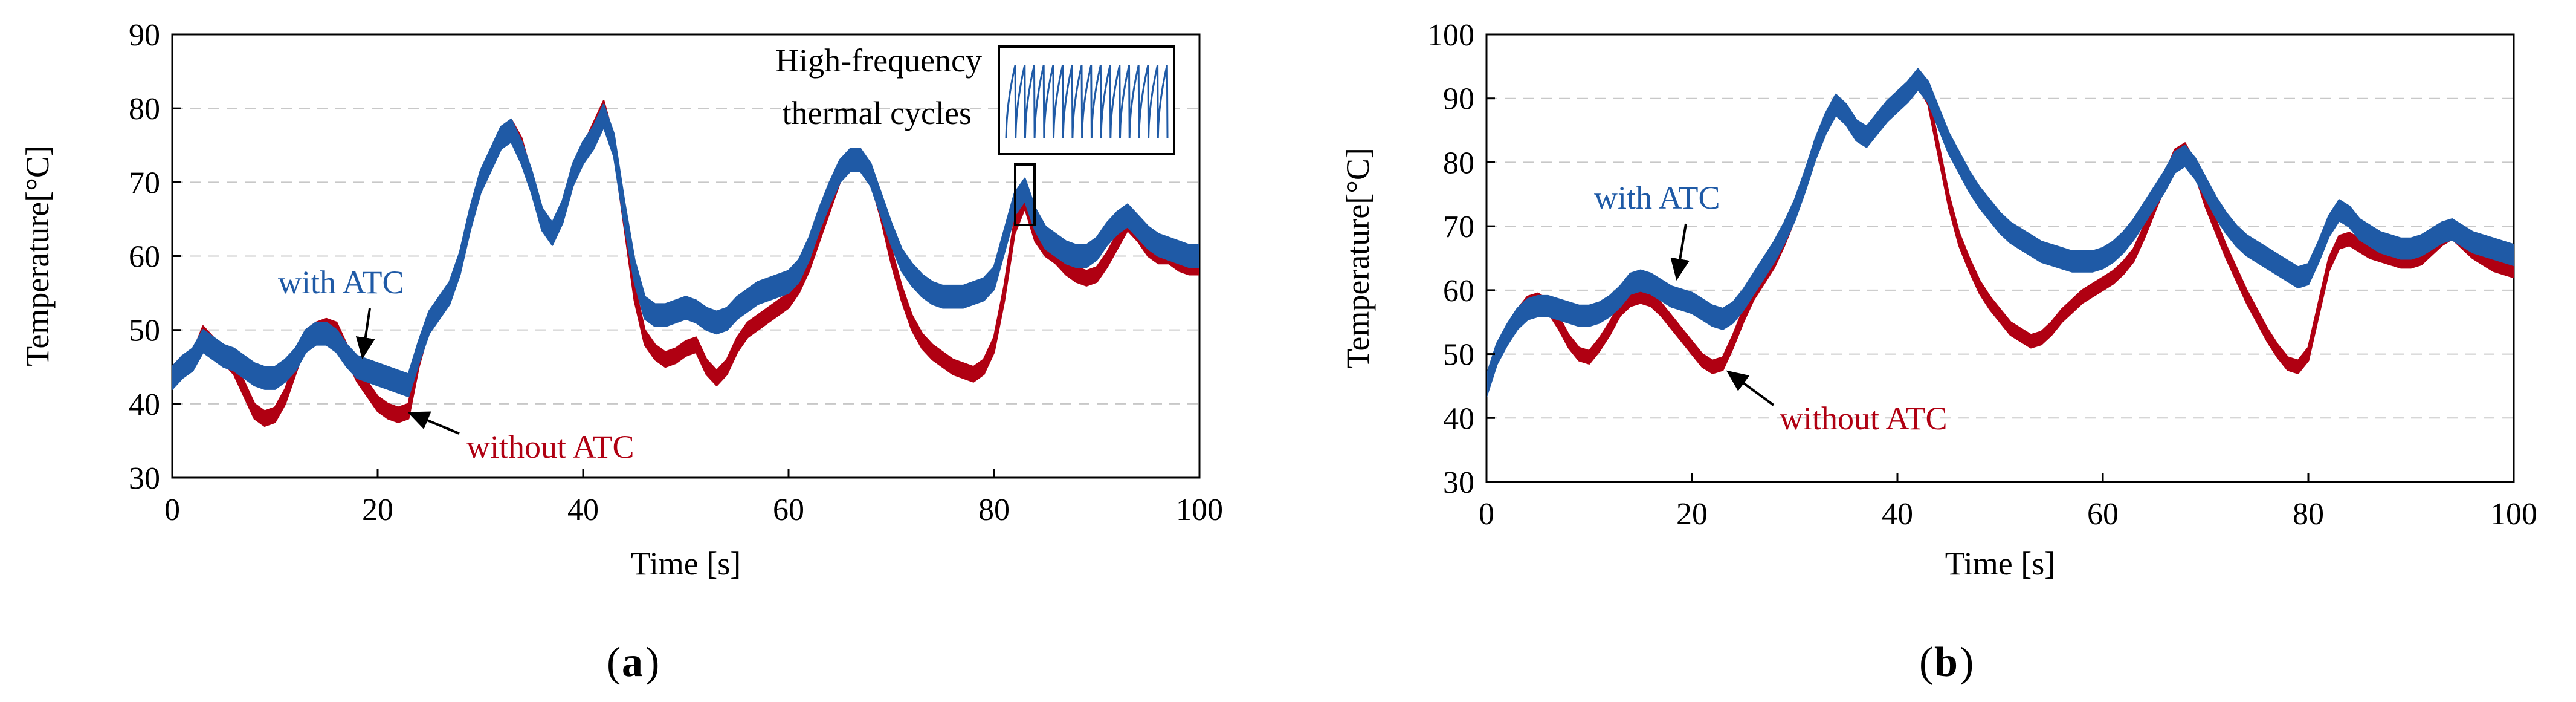  I want to click on panel-label-b: ( b ), so click(1947, 662).